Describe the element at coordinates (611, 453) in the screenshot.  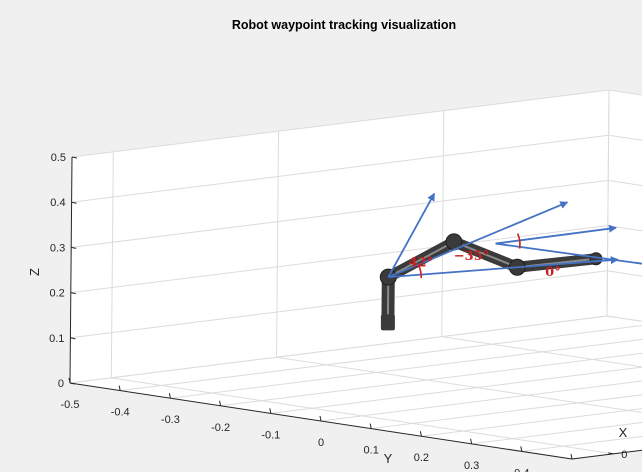
I see `x-tick-mark` at that location.